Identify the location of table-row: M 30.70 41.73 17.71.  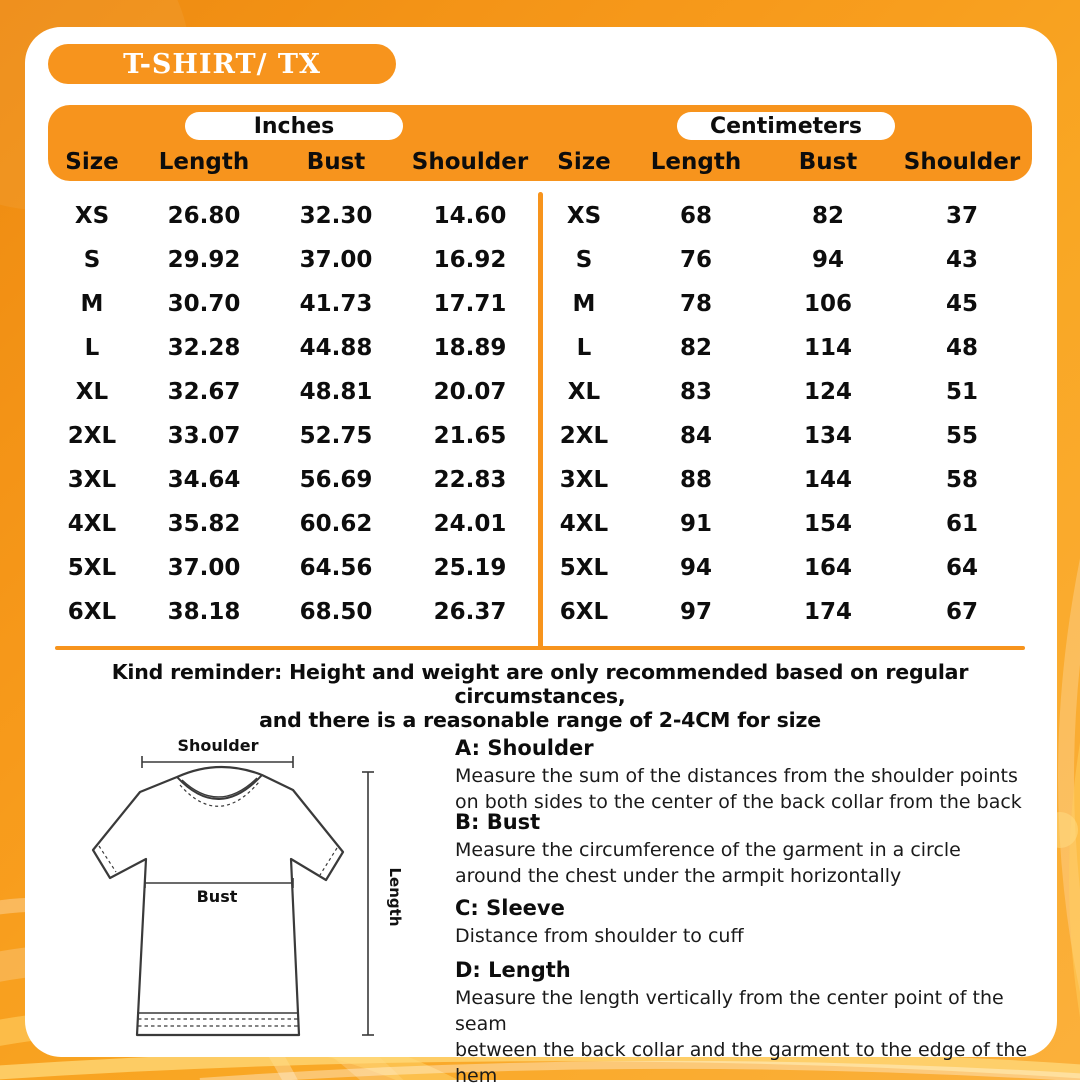
(294, 304).